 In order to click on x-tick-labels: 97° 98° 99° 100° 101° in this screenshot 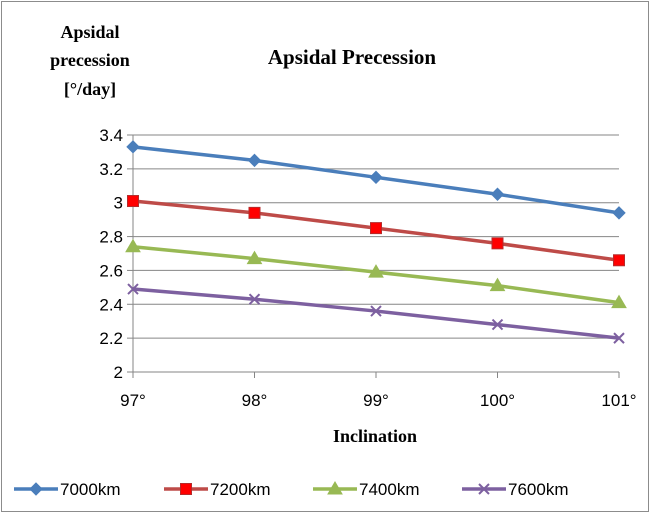, I will do `click(378, 400)`.